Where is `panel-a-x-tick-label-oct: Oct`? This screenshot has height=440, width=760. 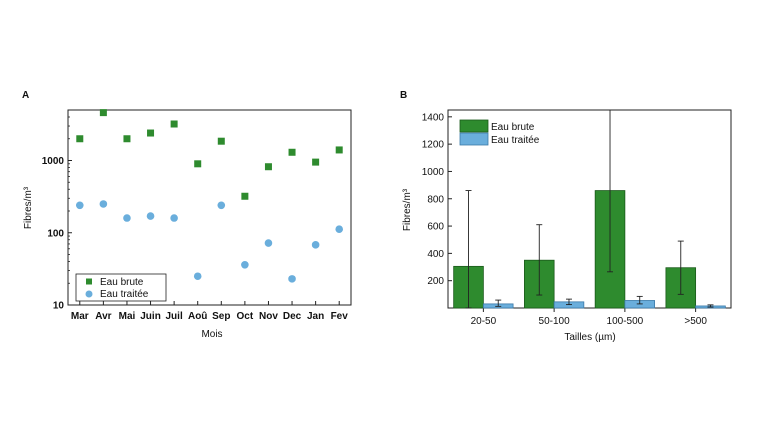
panel-a-x-tick-label-oct: Oct is located at coordinates (245, 316).